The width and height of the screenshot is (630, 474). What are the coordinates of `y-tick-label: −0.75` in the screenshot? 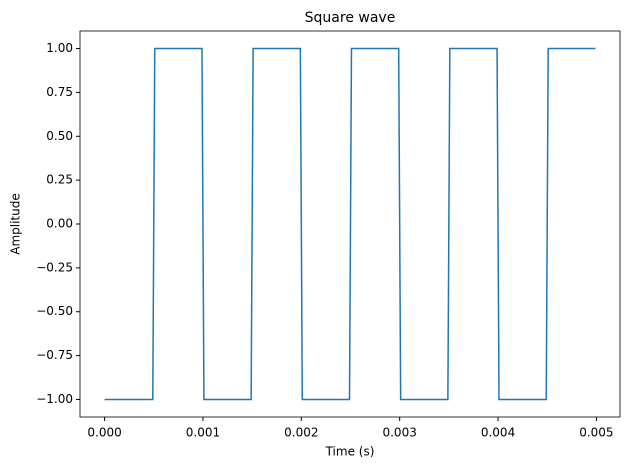 It's located at (54, 355).